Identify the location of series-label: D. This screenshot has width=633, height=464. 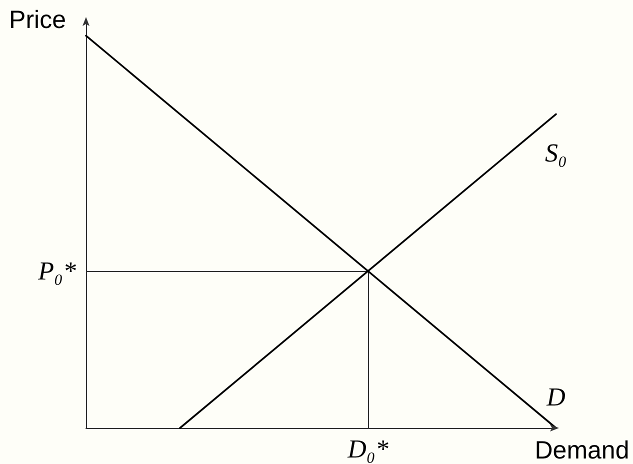
(556, 397).